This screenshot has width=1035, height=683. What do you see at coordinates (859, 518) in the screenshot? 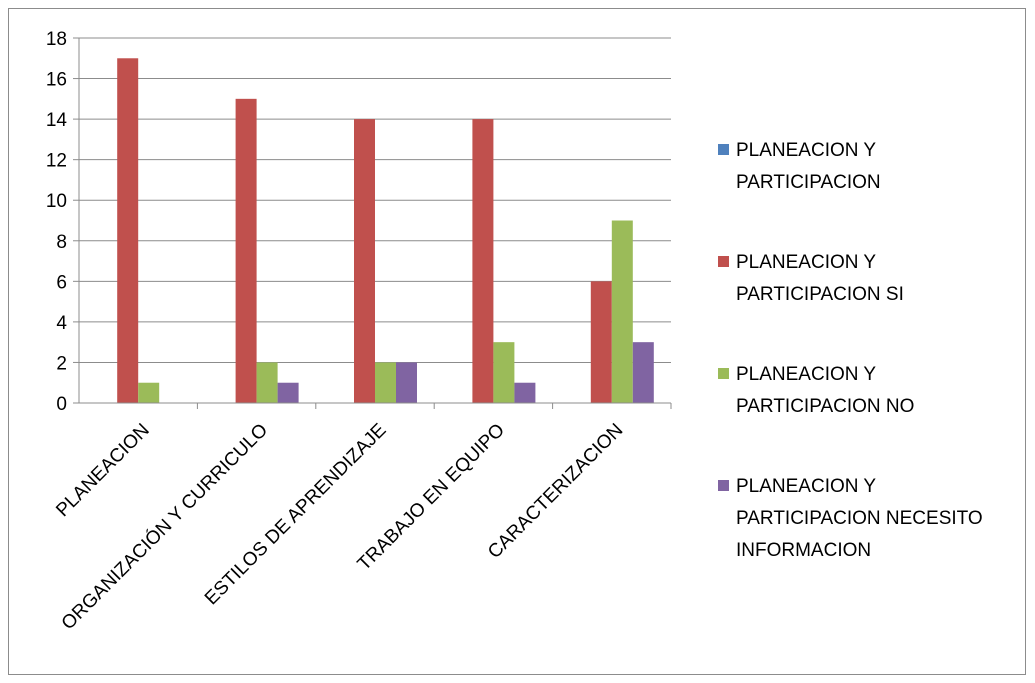
I see `legend-label: PARTICIPACION NECESITO` at bounding box center [859, 518].